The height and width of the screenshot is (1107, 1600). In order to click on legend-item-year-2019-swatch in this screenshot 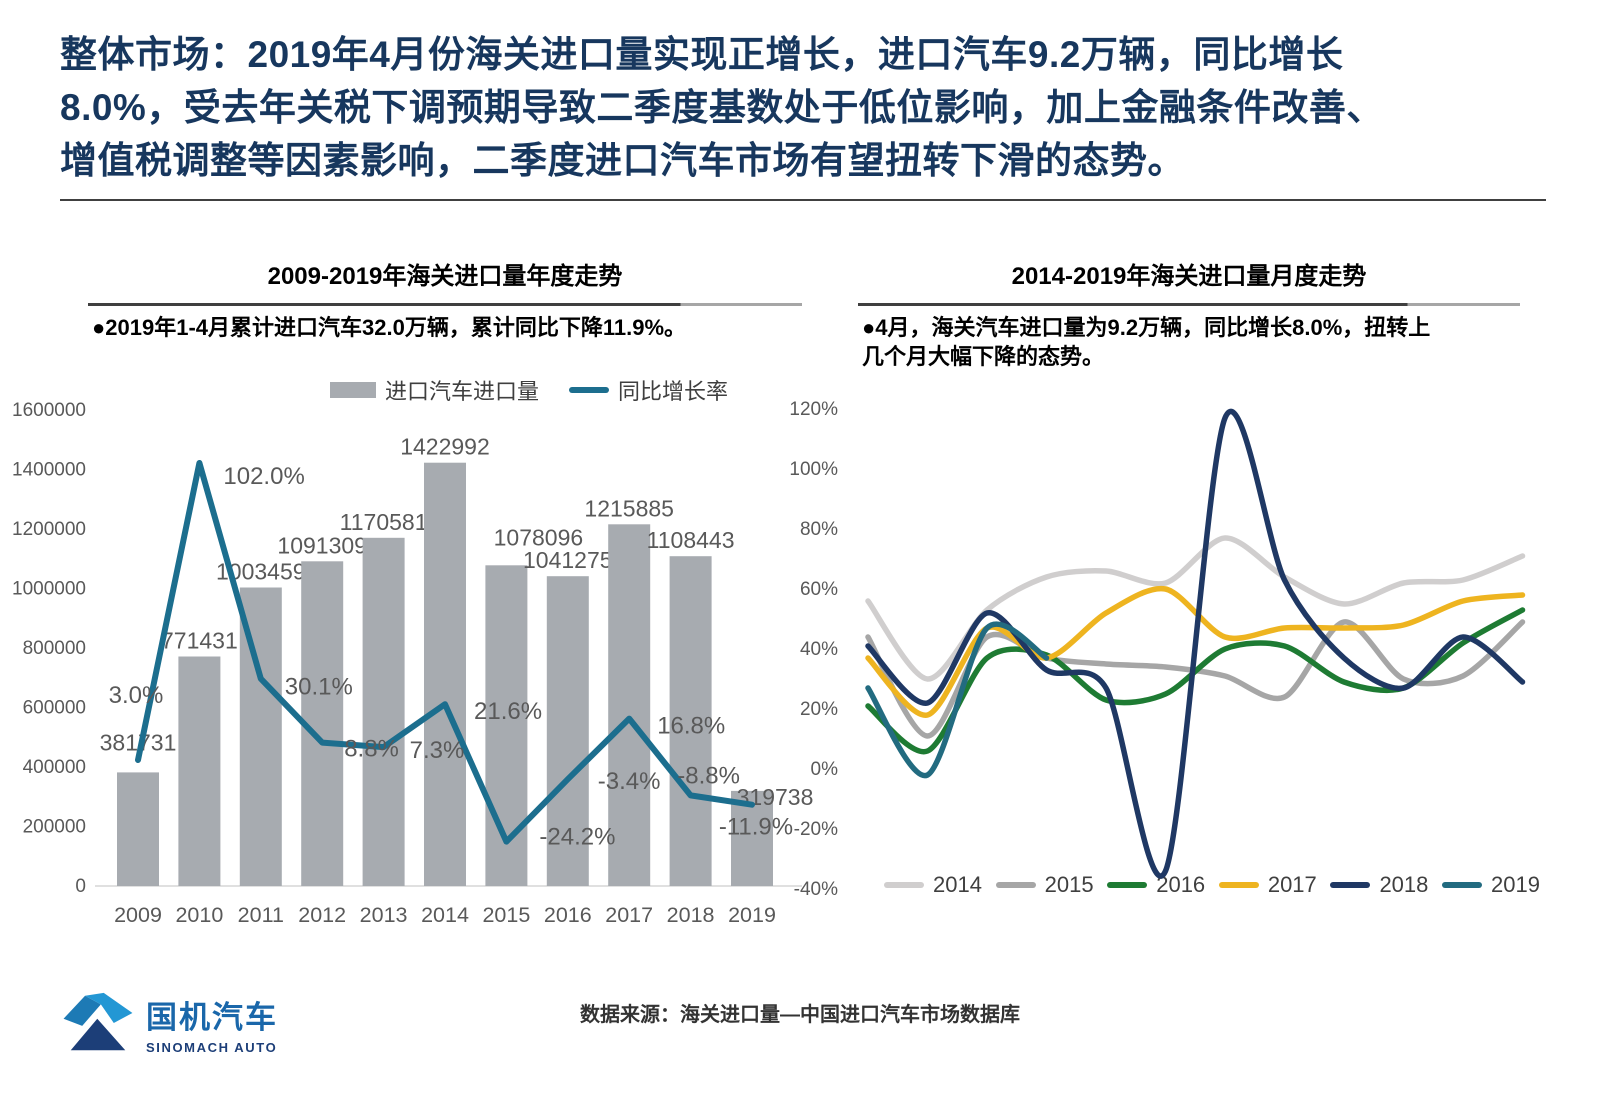, I will do `click(1462, 885)`.